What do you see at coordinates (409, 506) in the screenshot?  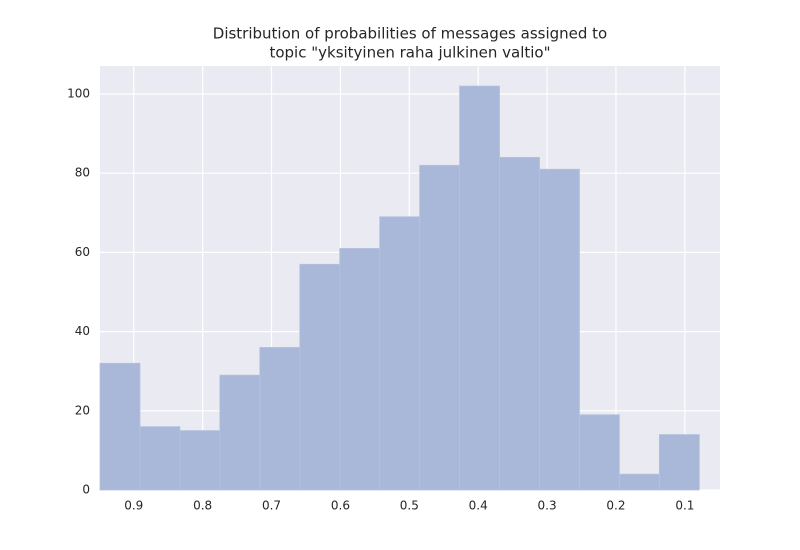 I see `x-tick-label: 0.5` at bounding box center [409, 506].